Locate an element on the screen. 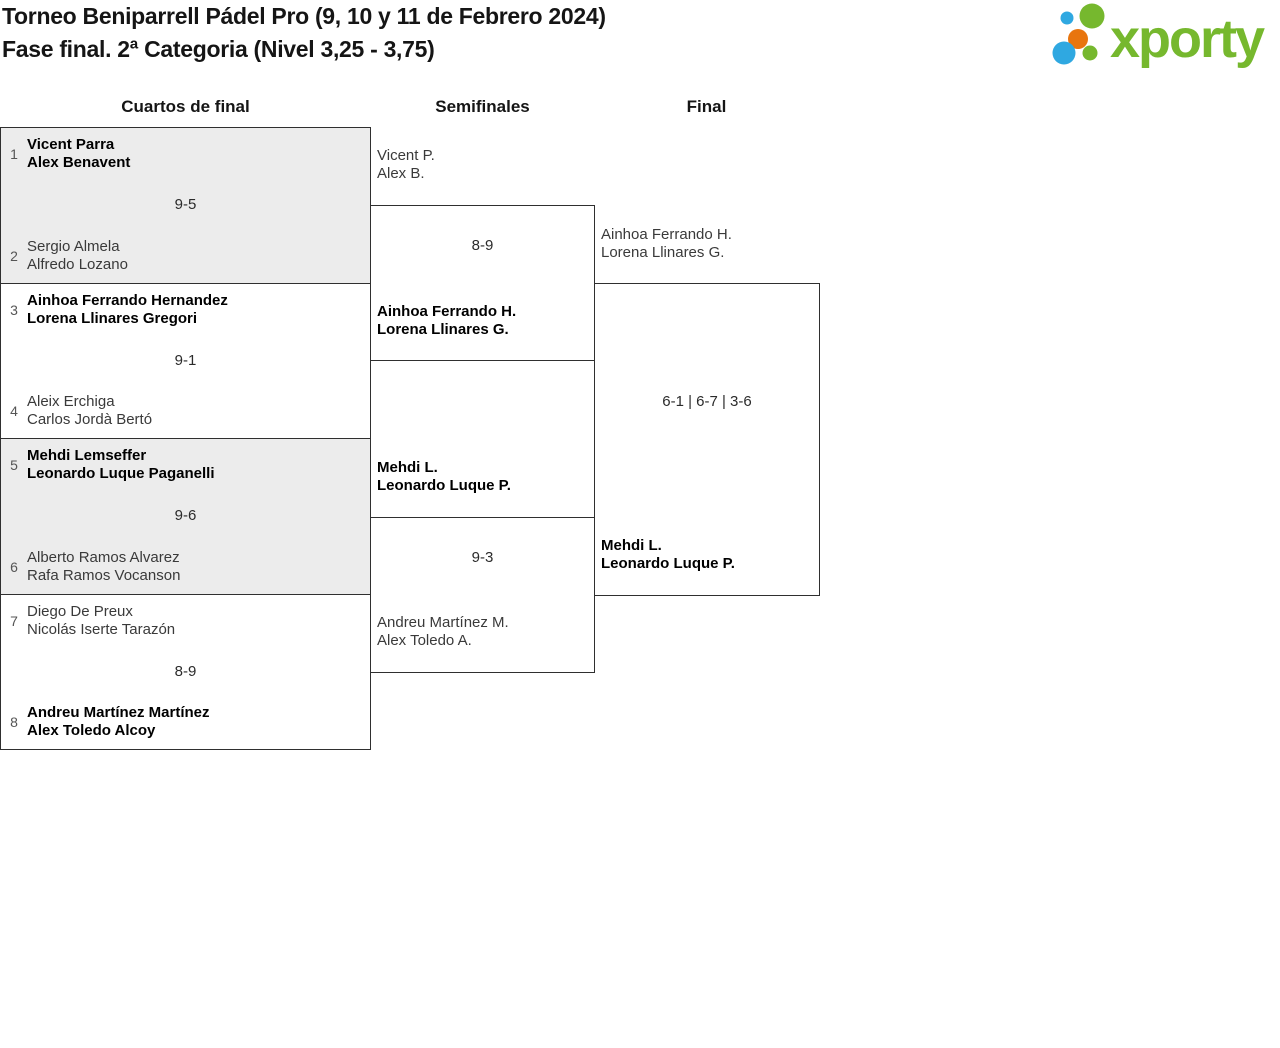  xporty-logo-dots-icon is located at coordinates (1078, 34).